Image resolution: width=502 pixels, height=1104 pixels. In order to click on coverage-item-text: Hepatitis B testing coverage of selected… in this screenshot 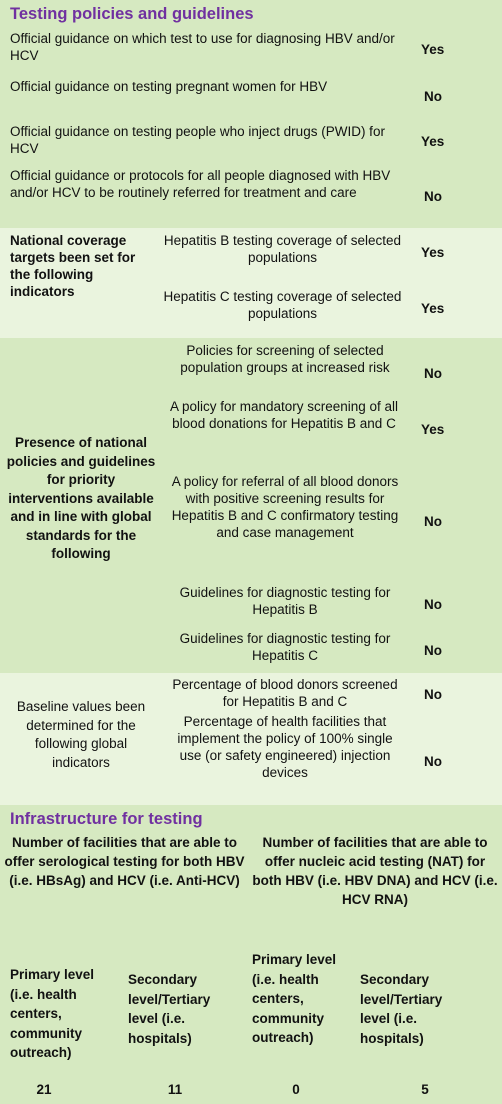, I will do `click(282, 249)`.